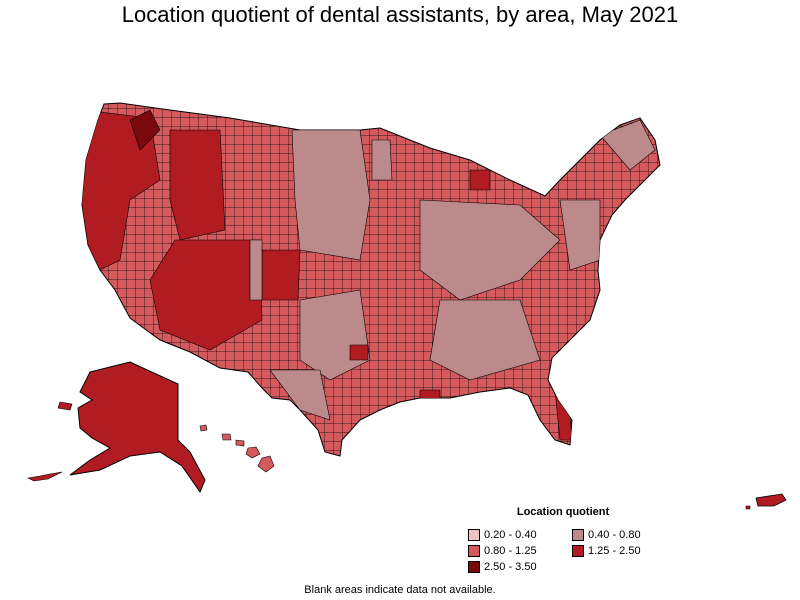  I want to click on legend-item-0-40-0-80: 0.40 - 0.80, so click(624, 534).